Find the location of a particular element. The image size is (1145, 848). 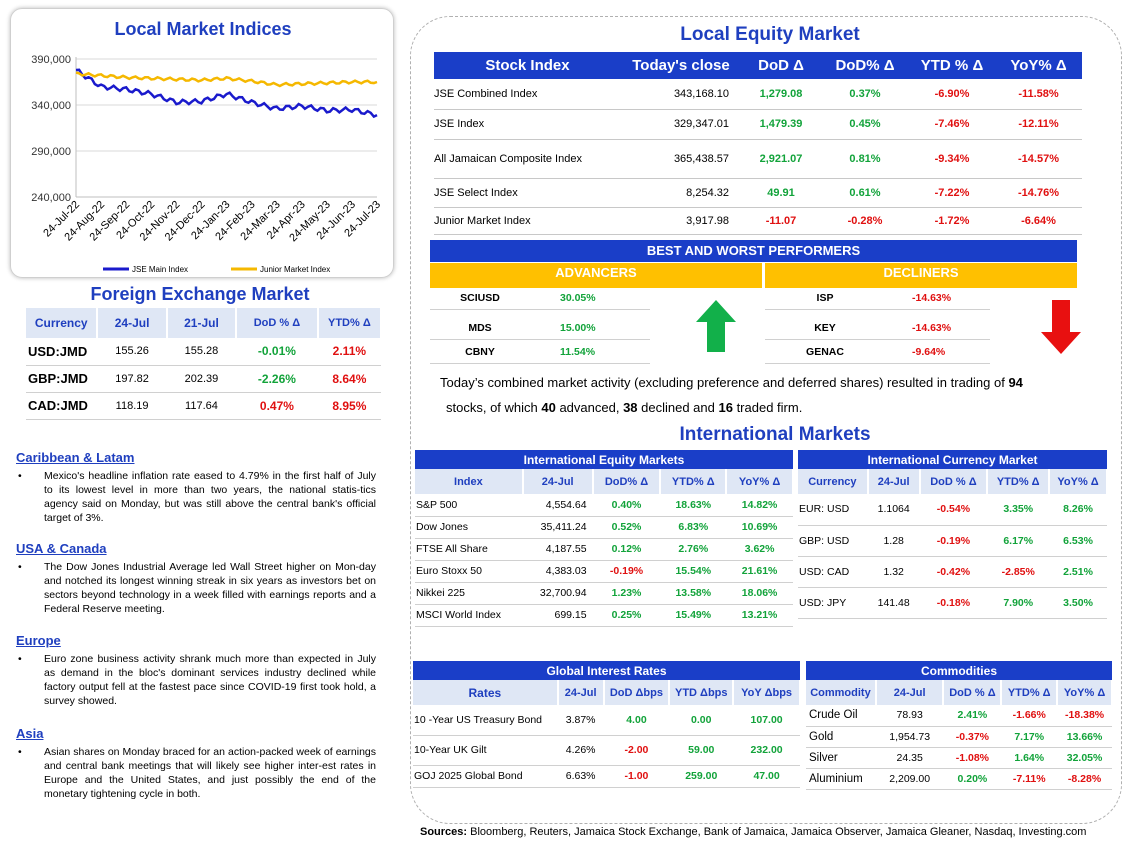

intl-equity-yoy: 3.62% is located at coordinates (759, 549).